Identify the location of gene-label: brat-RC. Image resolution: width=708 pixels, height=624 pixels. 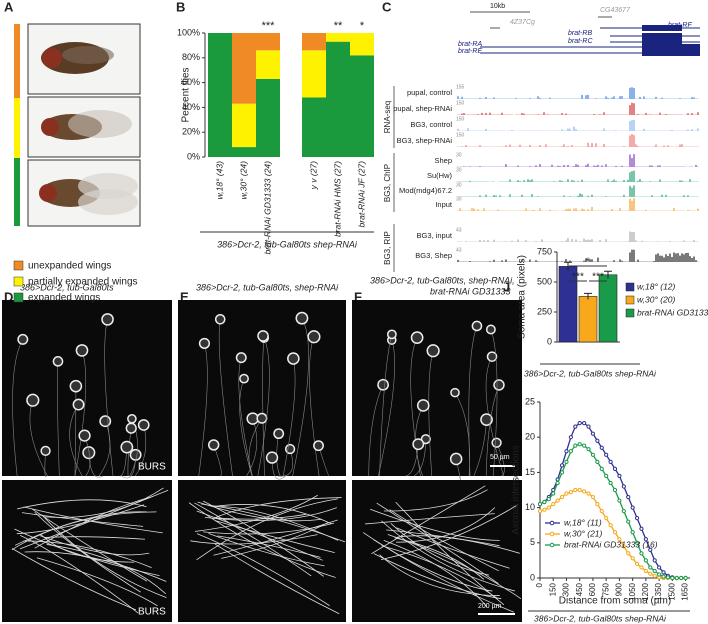
(580, 41).